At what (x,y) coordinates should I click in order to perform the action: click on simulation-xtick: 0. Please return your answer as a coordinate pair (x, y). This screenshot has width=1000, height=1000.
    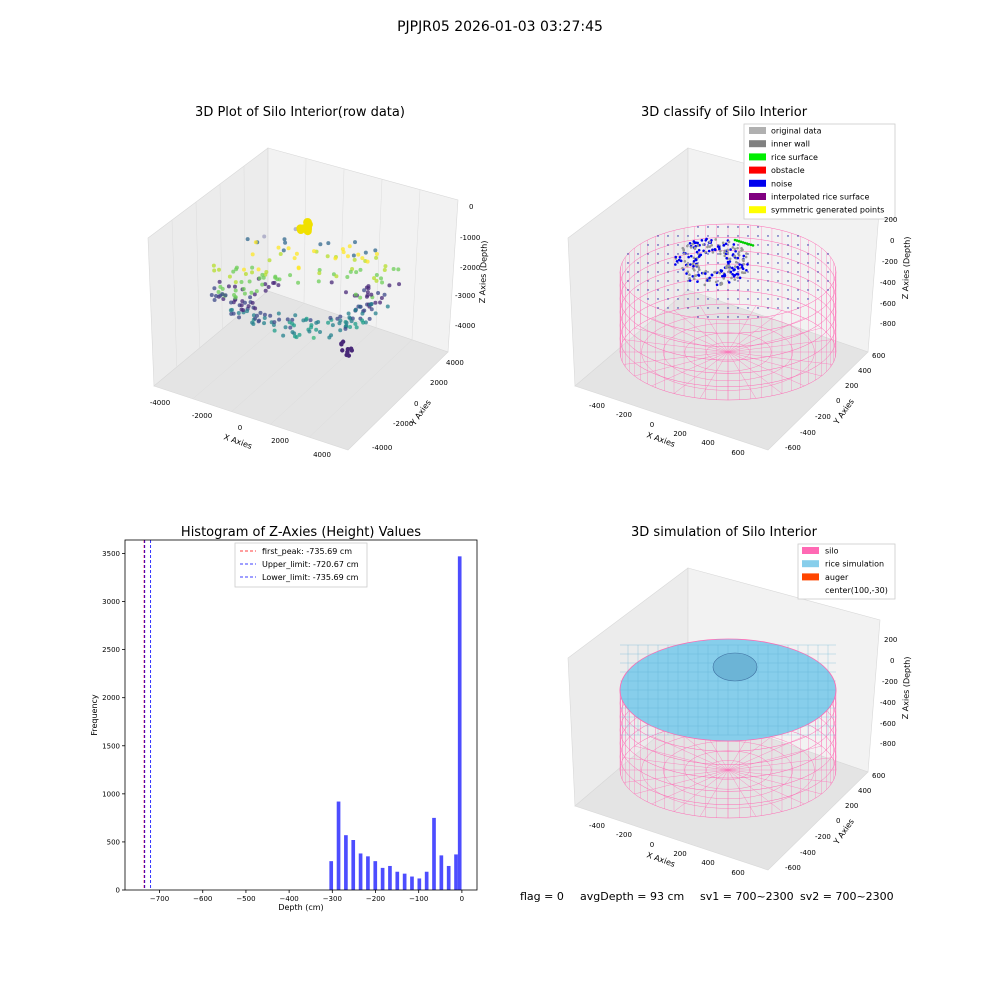
    Looking at the image, I should click on (652, 845).